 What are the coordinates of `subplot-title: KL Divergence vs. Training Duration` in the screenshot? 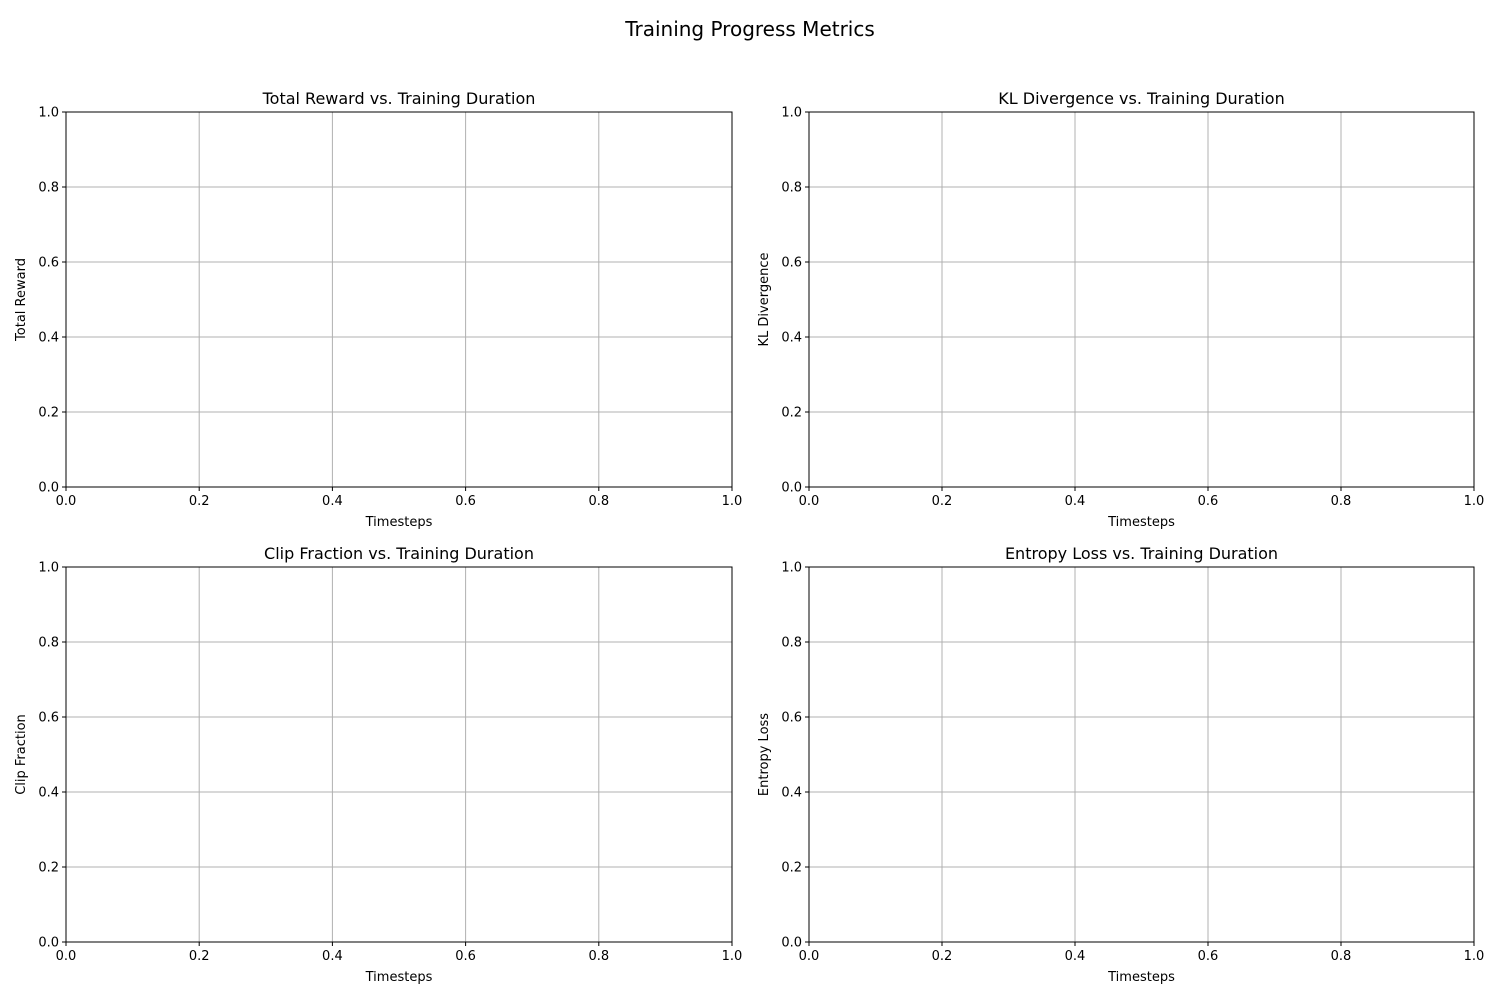 It's located at (1141, 98).